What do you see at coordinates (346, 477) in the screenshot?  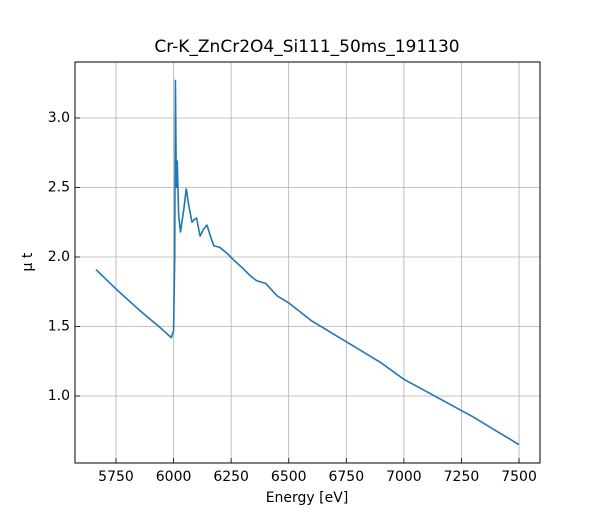 I see `x-tick-label: 6750` at bounding box center [346, 477].